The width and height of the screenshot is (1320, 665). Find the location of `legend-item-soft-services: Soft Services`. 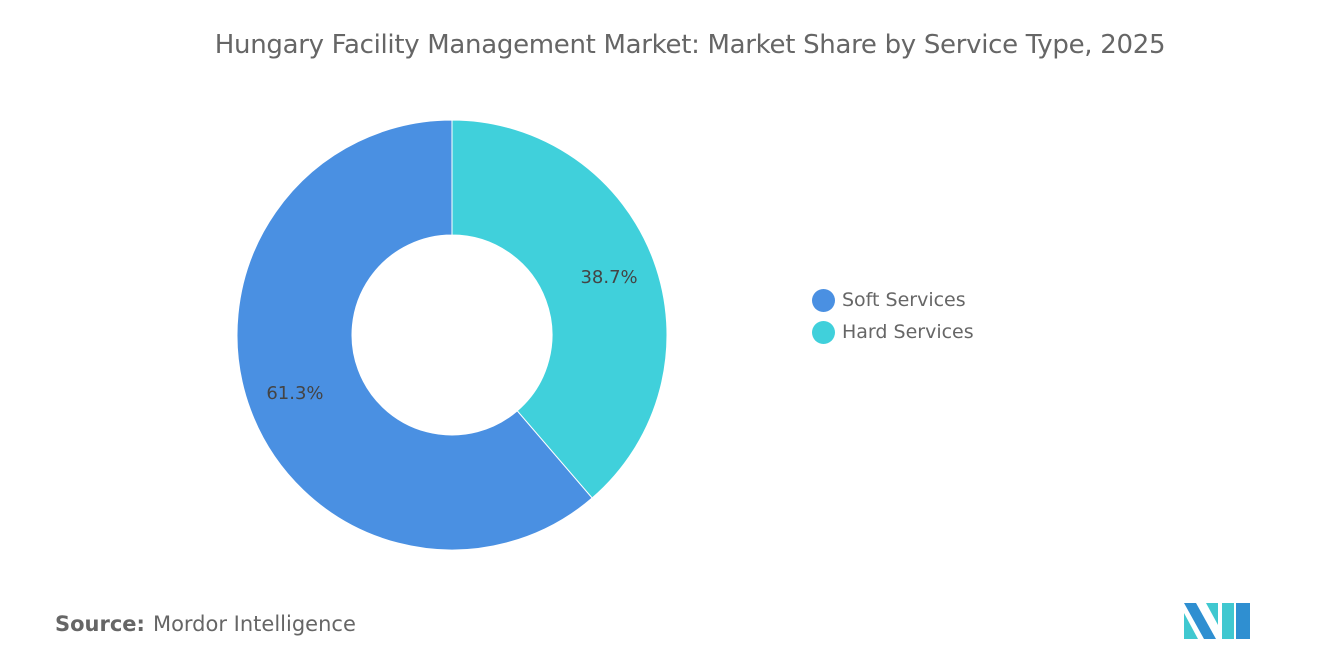

legend-item-soft-services: Soft Services is located at coordinates (893, 300).